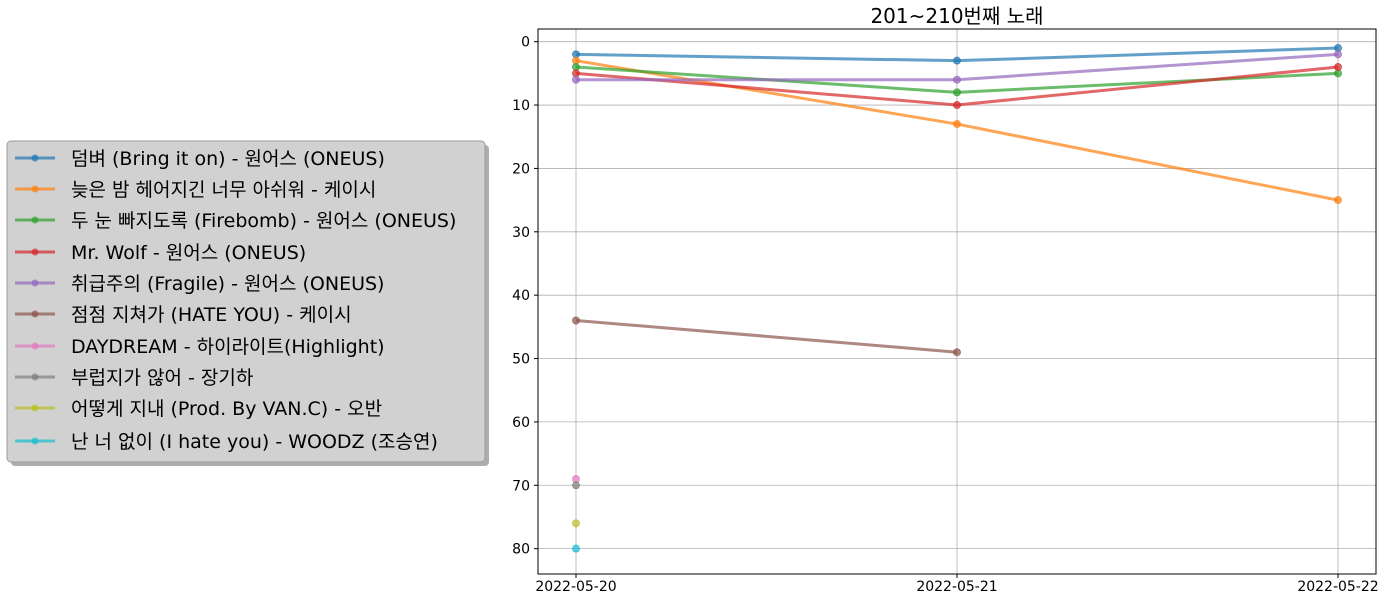 The image size is (1383, 603). I want to click on y-tick-label: 40, so click(521, 296).